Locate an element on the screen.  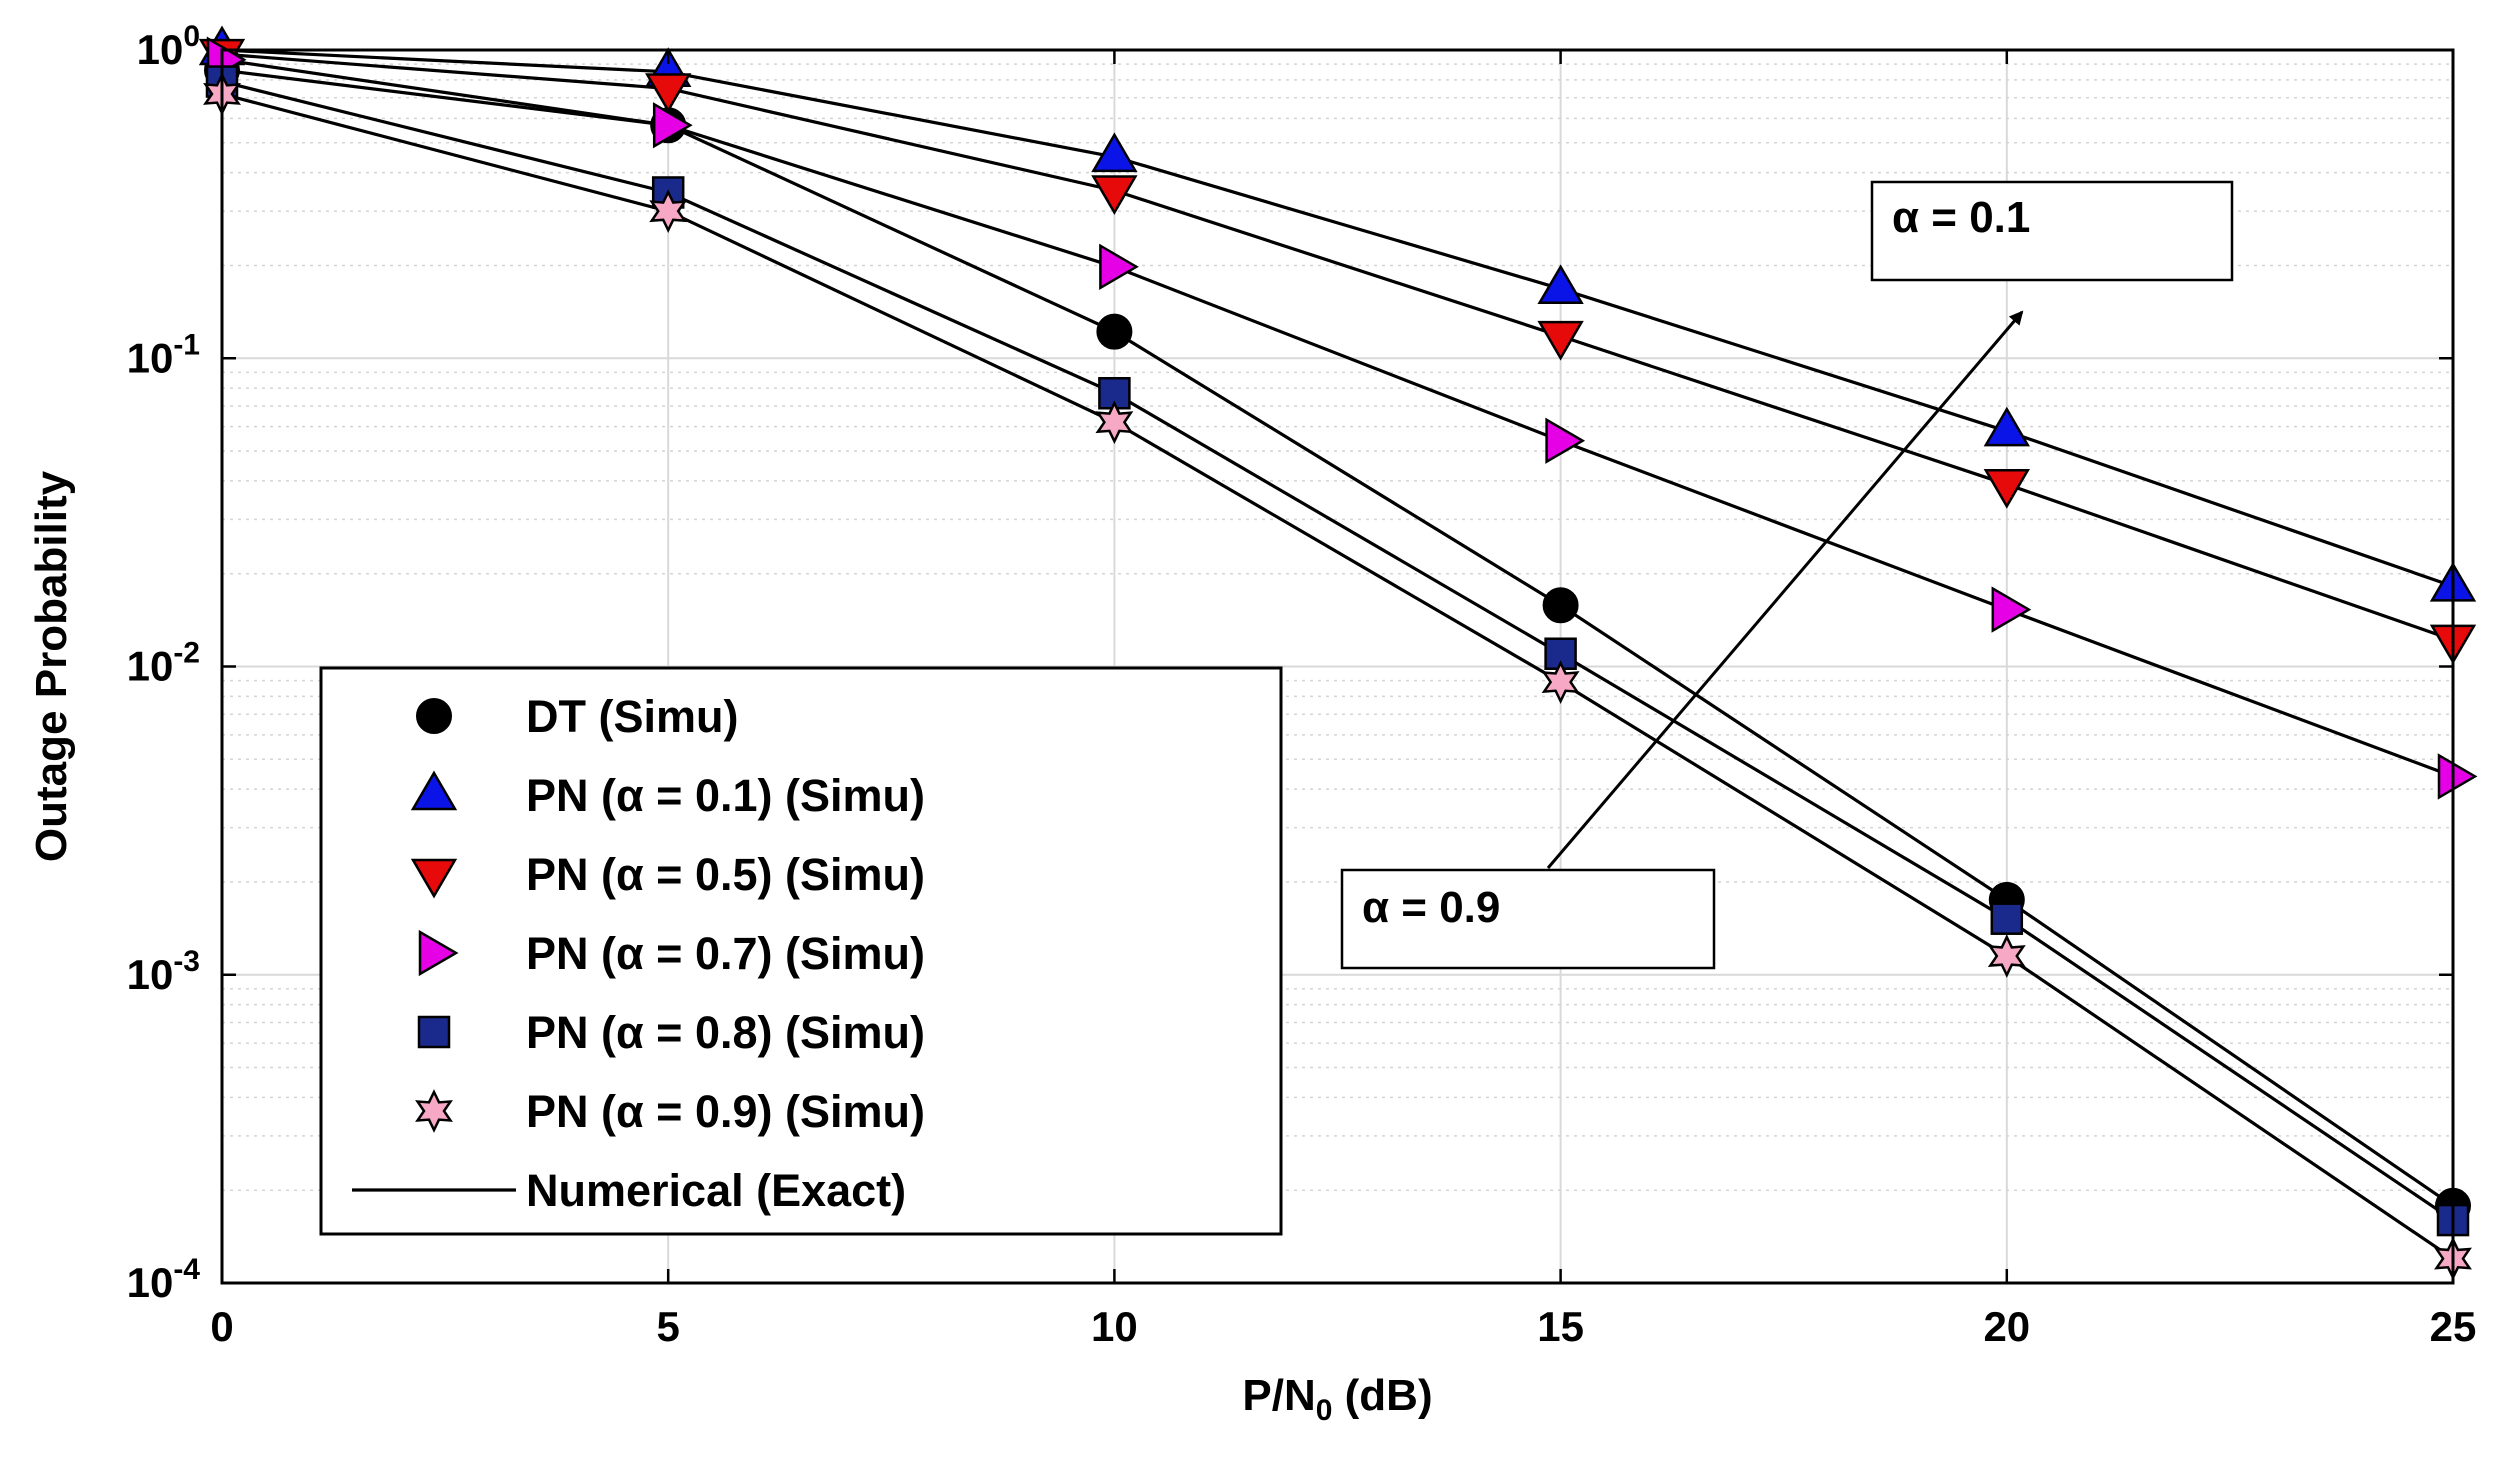
alpha-trend-arrow is located at coordinates (1785, 589).